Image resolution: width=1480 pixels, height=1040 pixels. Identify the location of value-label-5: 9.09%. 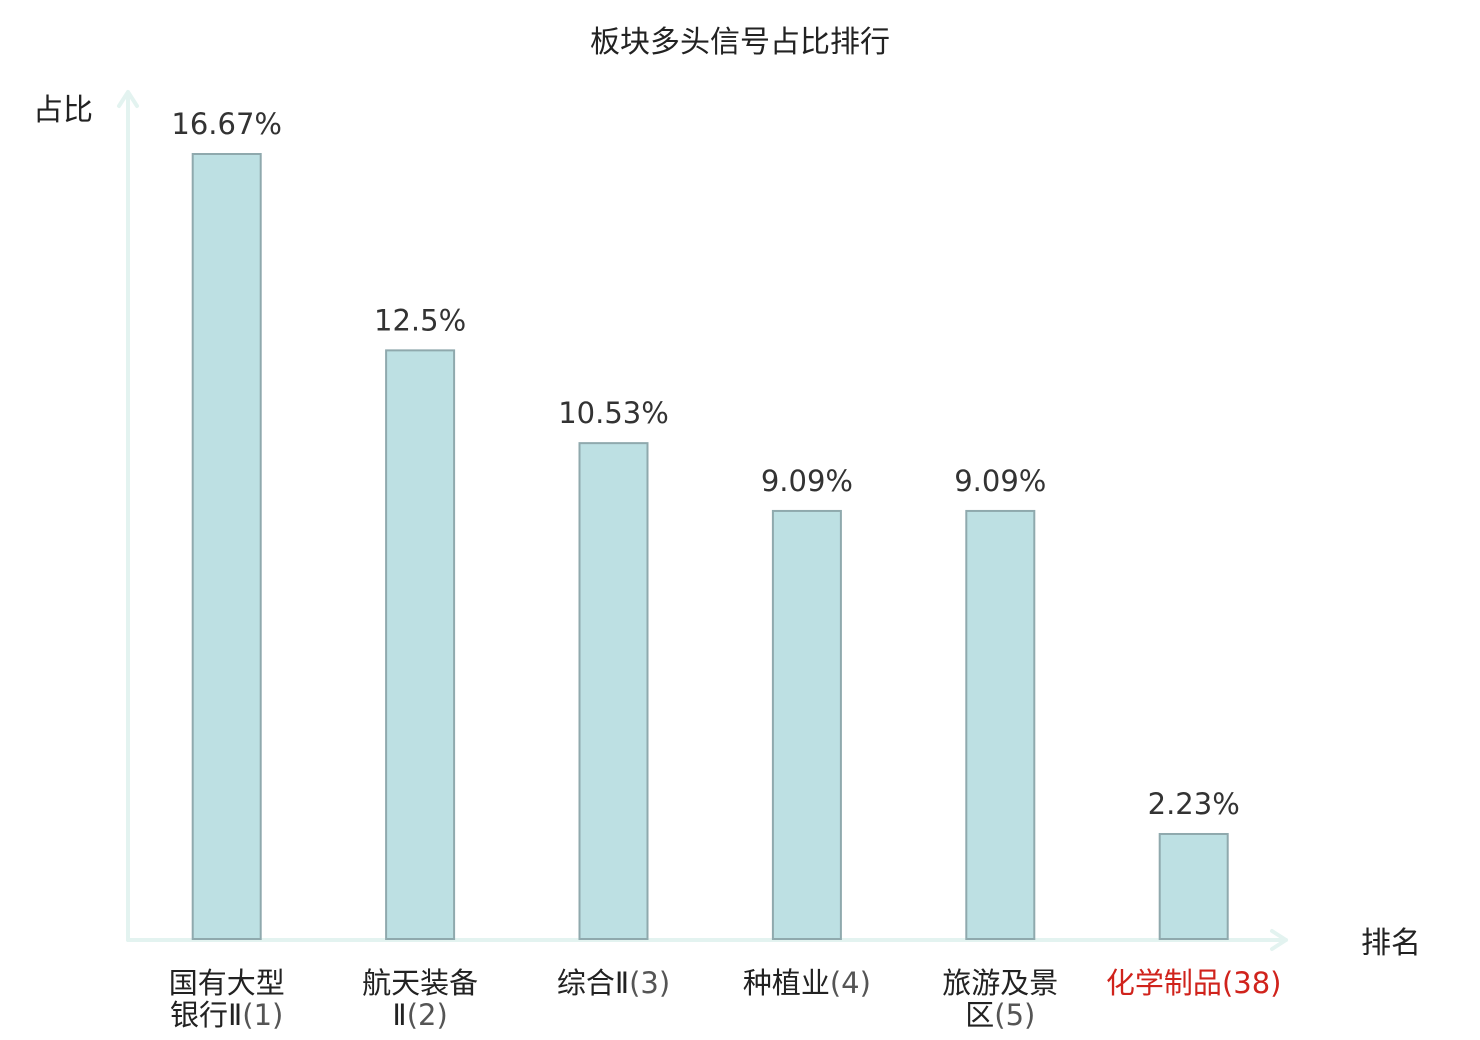
(1000, 481).